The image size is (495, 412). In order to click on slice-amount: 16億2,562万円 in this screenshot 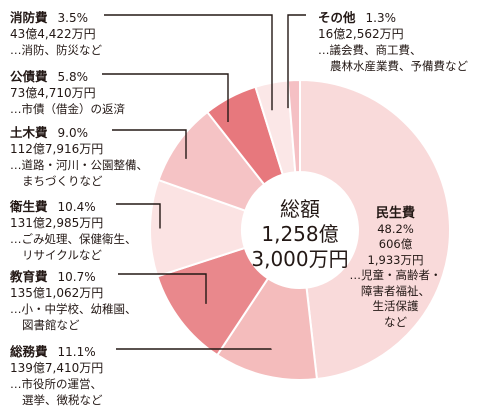, I will do `click(361, 34)`.